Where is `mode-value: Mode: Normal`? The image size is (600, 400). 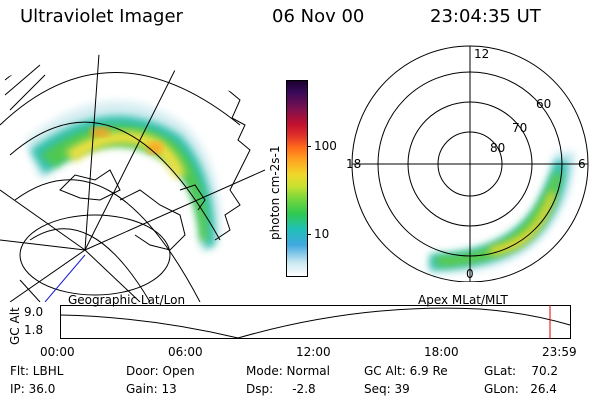 mode-value: Mode: Normal is located at coordinates (288, 371).